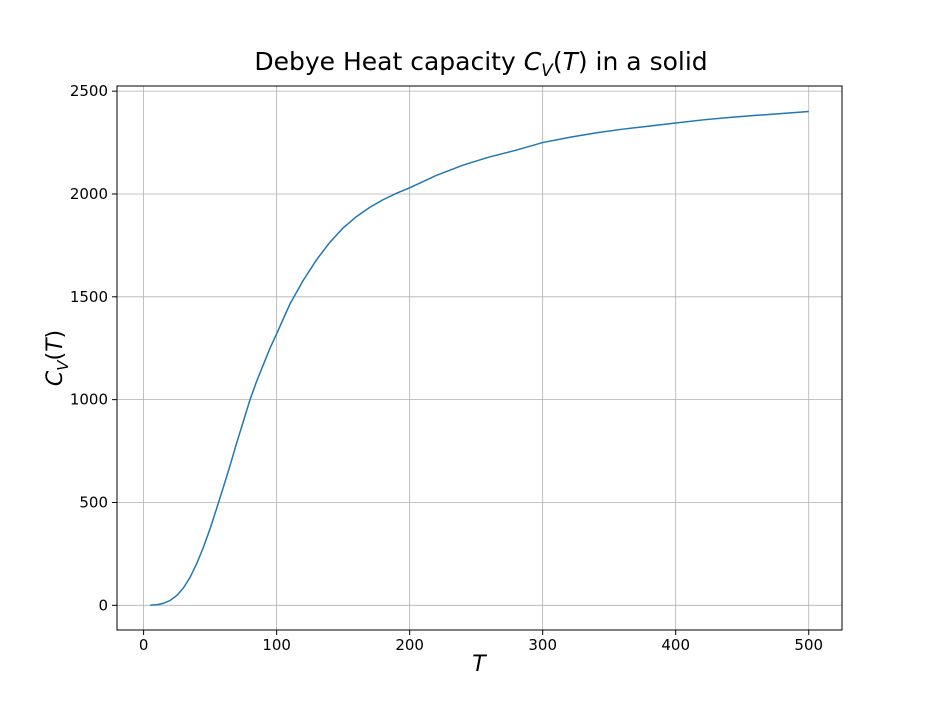 The height and width of the screenshot is (720, 936). Describe the element at coordinates (276, 645) in the screenshot. I see `x-tick-label: 100` at that location.